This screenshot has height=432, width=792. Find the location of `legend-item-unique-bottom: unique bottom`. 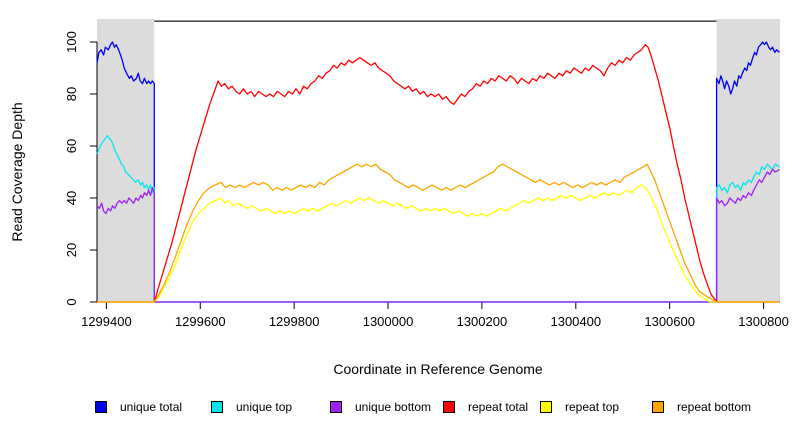

legend-item-unique-bottom: unique bottom is located at coordinates (380, 407).